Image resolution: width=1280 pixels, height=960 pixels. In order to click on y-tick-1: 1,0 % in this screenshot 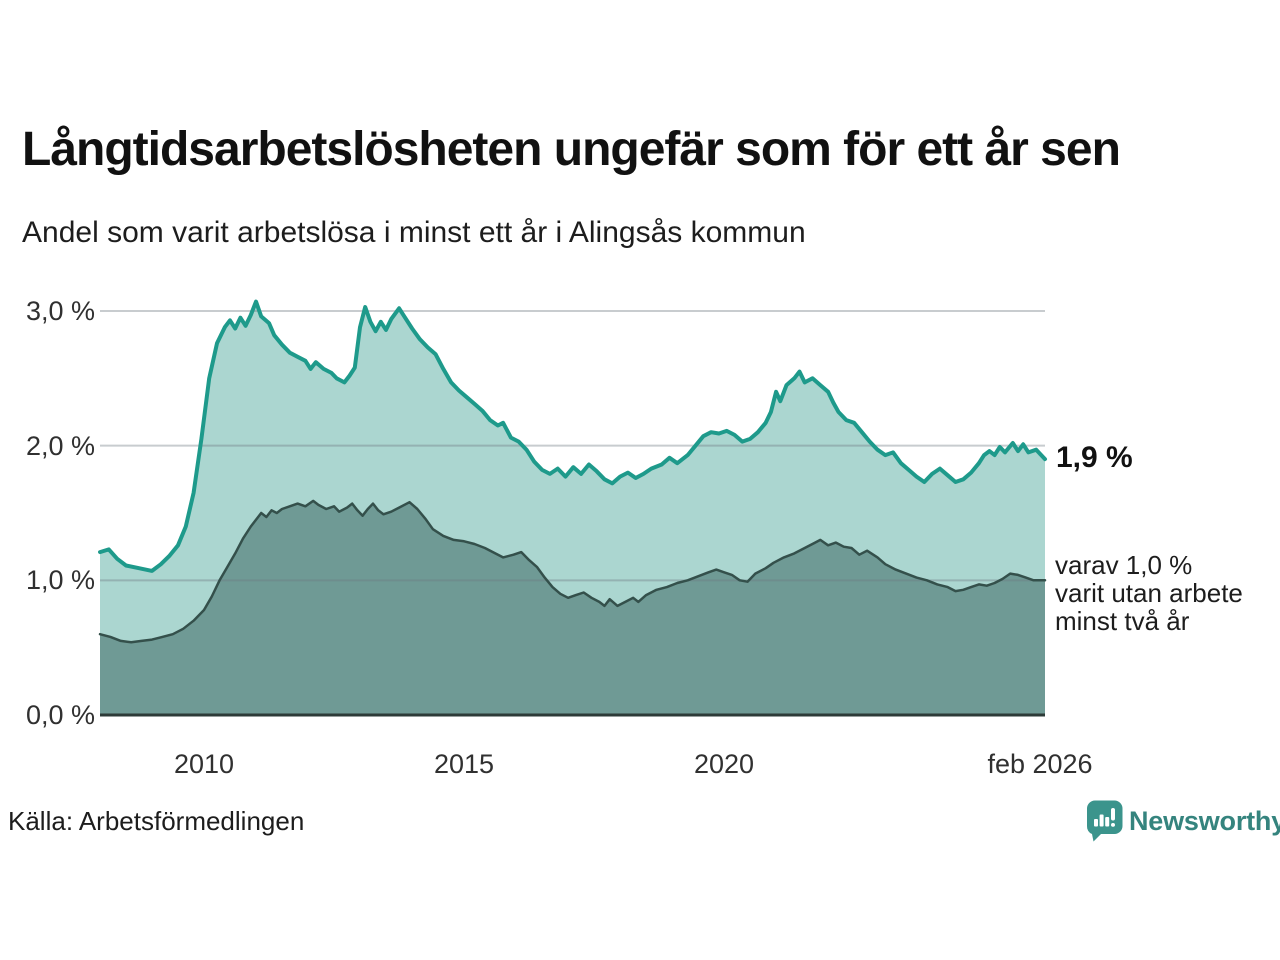, I will do `click(60, 580)`.